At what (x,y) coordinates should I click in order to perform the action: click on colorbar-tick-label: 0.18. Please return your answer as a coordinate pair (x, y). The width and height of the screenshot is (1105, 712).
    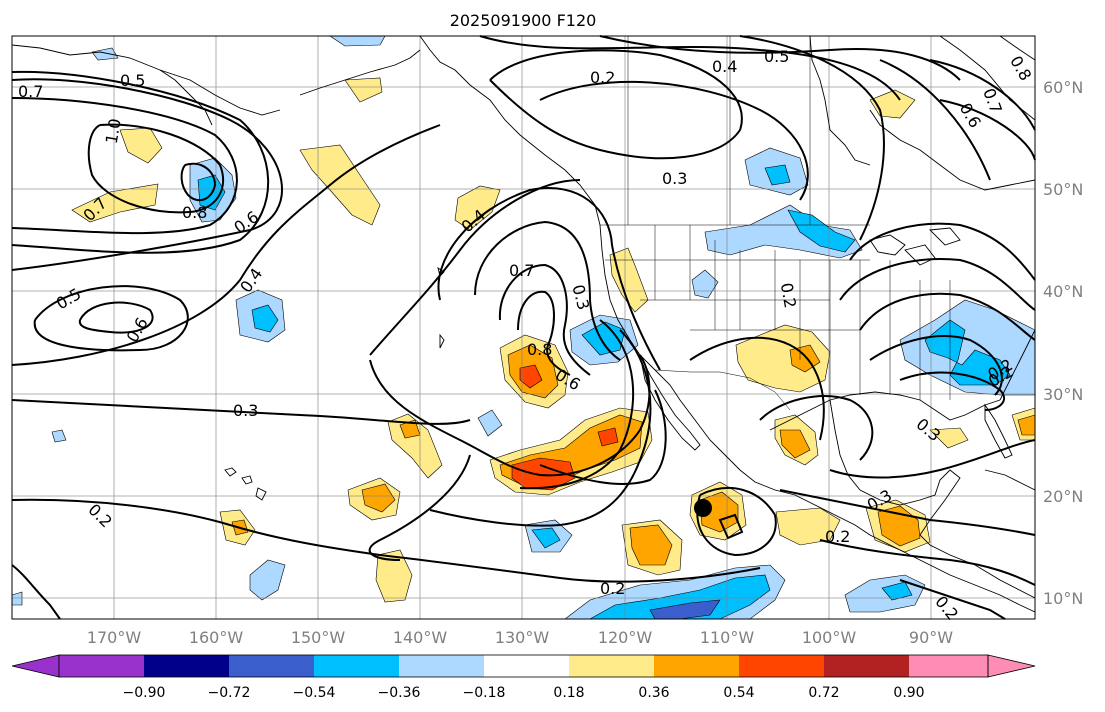
    Looking at the image, I should click on (568, 693).